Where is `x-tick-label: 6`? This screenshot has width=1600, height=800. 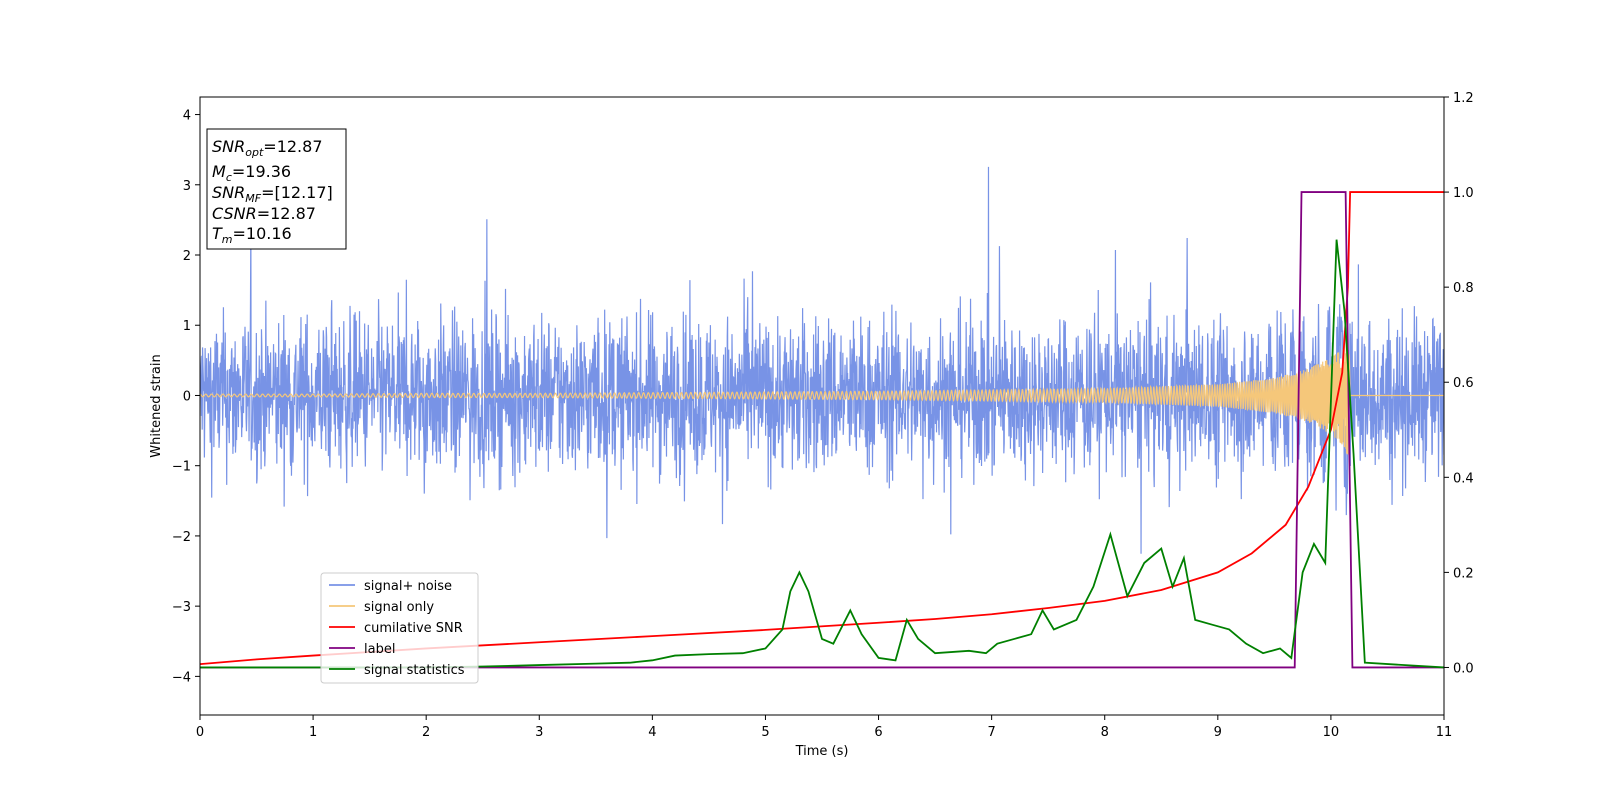
x-tick-label: 6 is located at coordinates (878, 732).